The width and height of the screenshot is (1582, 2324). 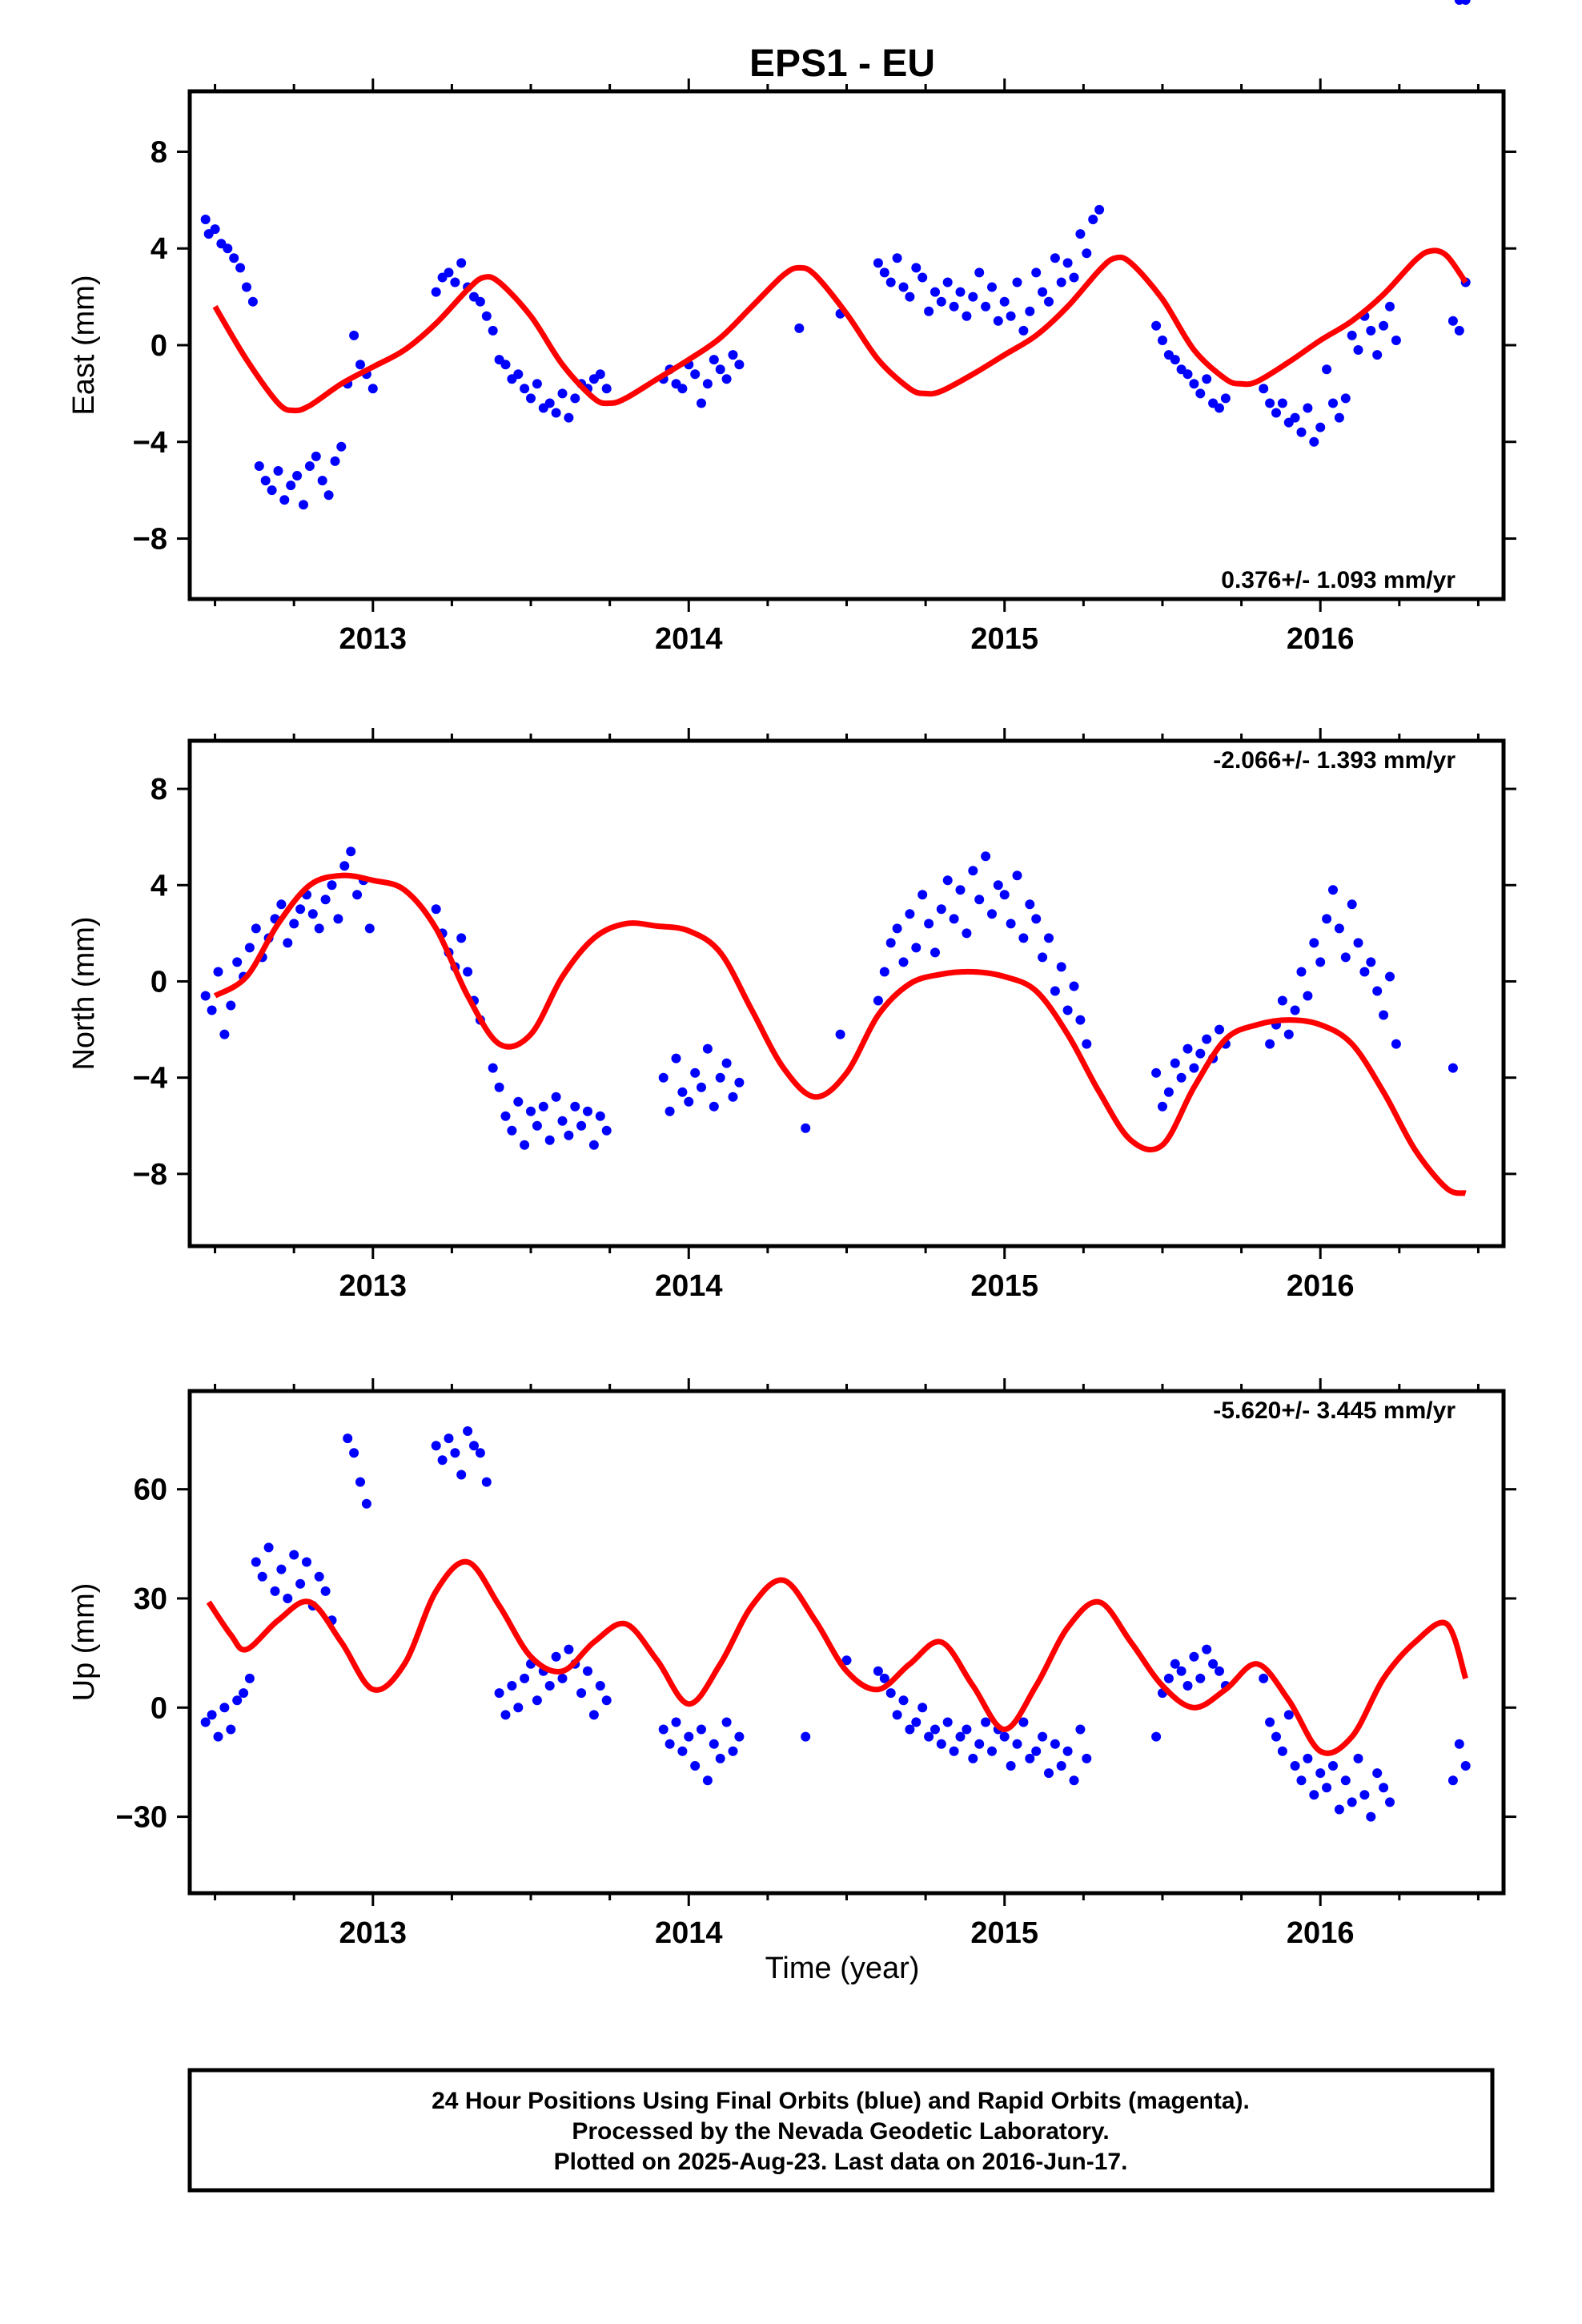 I want to click on east-rate-label: 0.376+/- 1.093 mm/yr, so click(x=1338, y=580).